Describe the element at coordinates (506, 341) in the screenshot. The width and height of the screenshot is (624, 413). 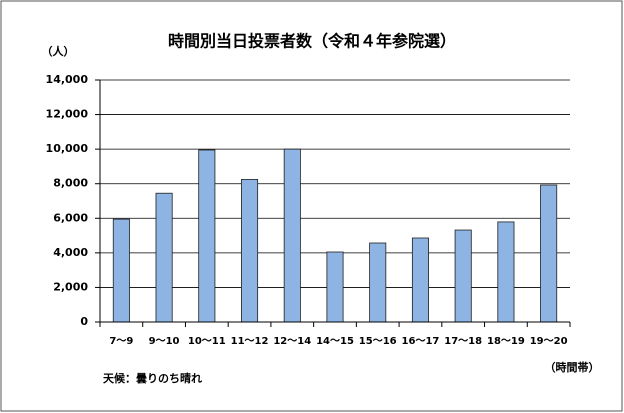
I see `x-tick-label: 18〜19` at that location.